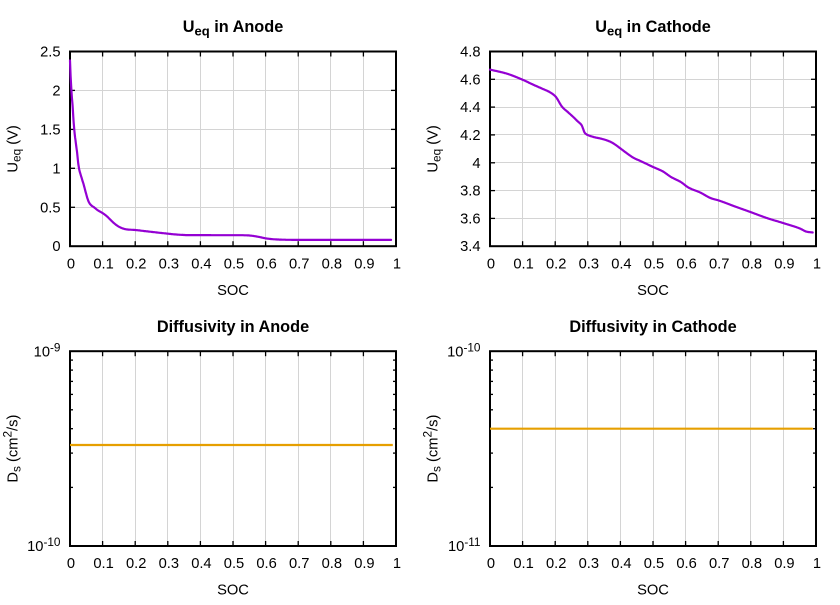 Image resolution: width=840 pixels, height=605 pixels. Describe the element at coordinates (50, 53) in the screenshot. I see `svg-text: 2.5` at that location.